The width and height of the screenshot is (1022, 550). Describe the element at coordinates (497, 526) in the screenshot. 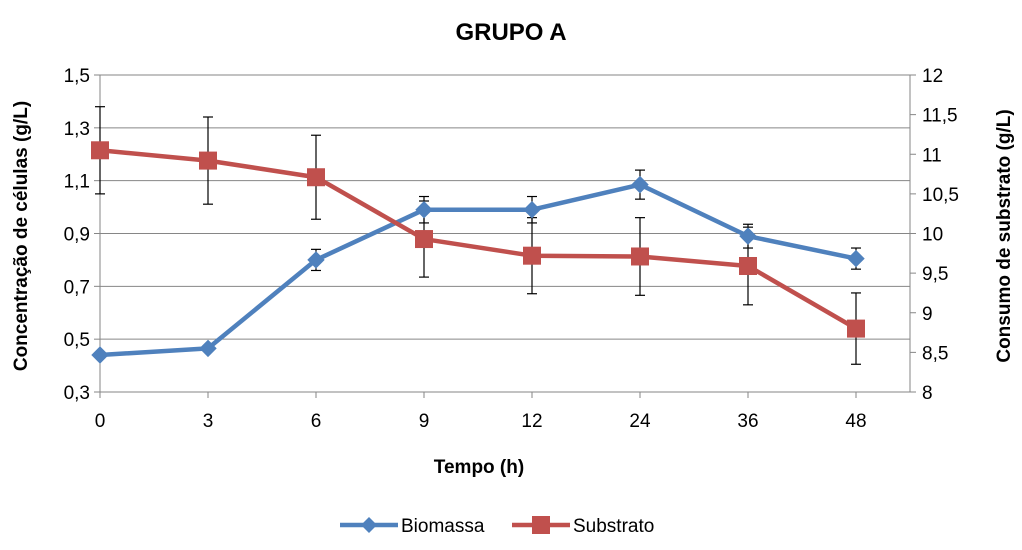

I see `legend: Biomassa Substrato` at that location.